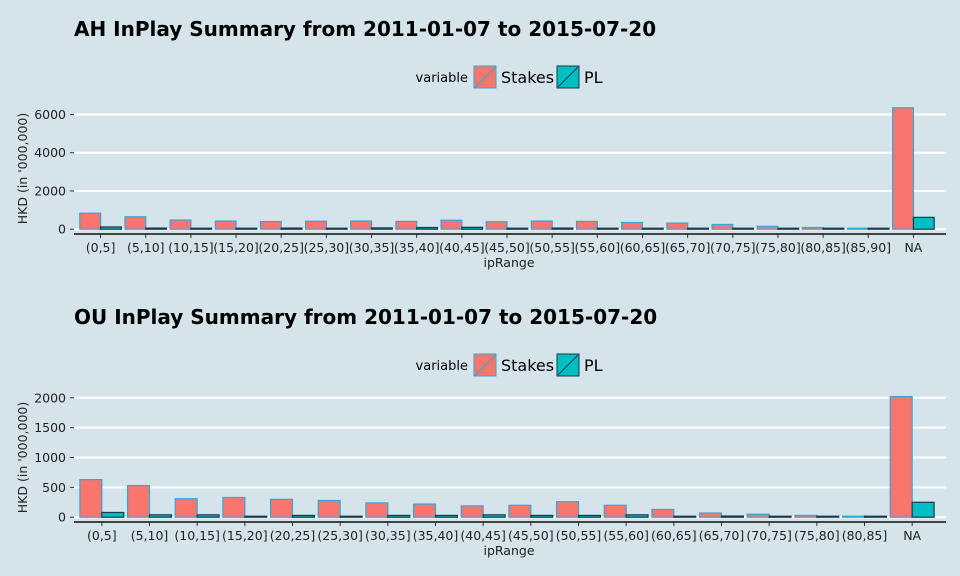 The image size is (960, 576). I want to click on x-tick-label: (70,75], so click(733, 247).